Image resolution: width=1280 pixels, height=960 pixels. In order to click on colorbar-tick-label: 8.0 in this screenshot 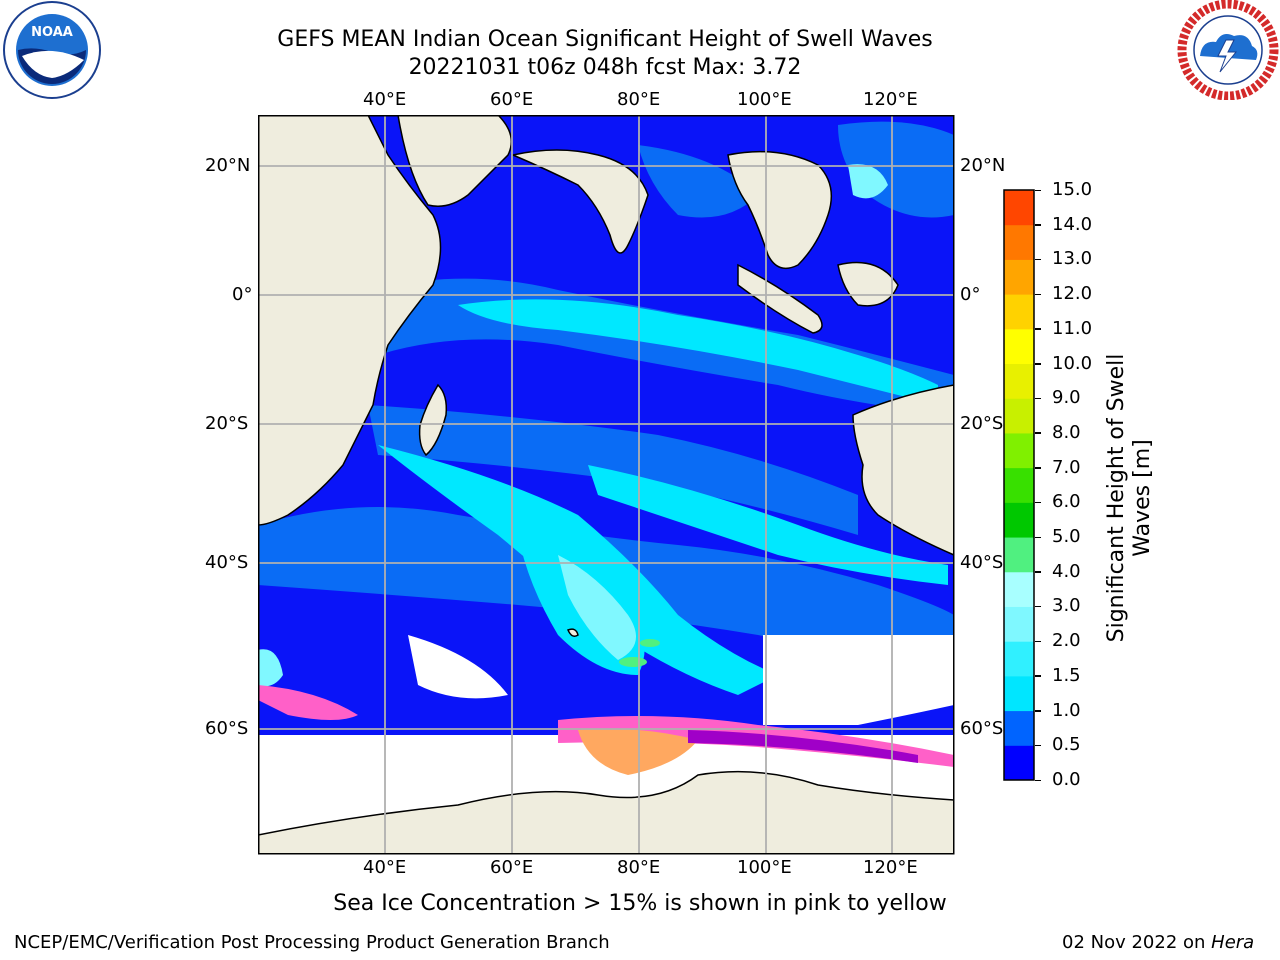, I will do `click(1066, 432)`.